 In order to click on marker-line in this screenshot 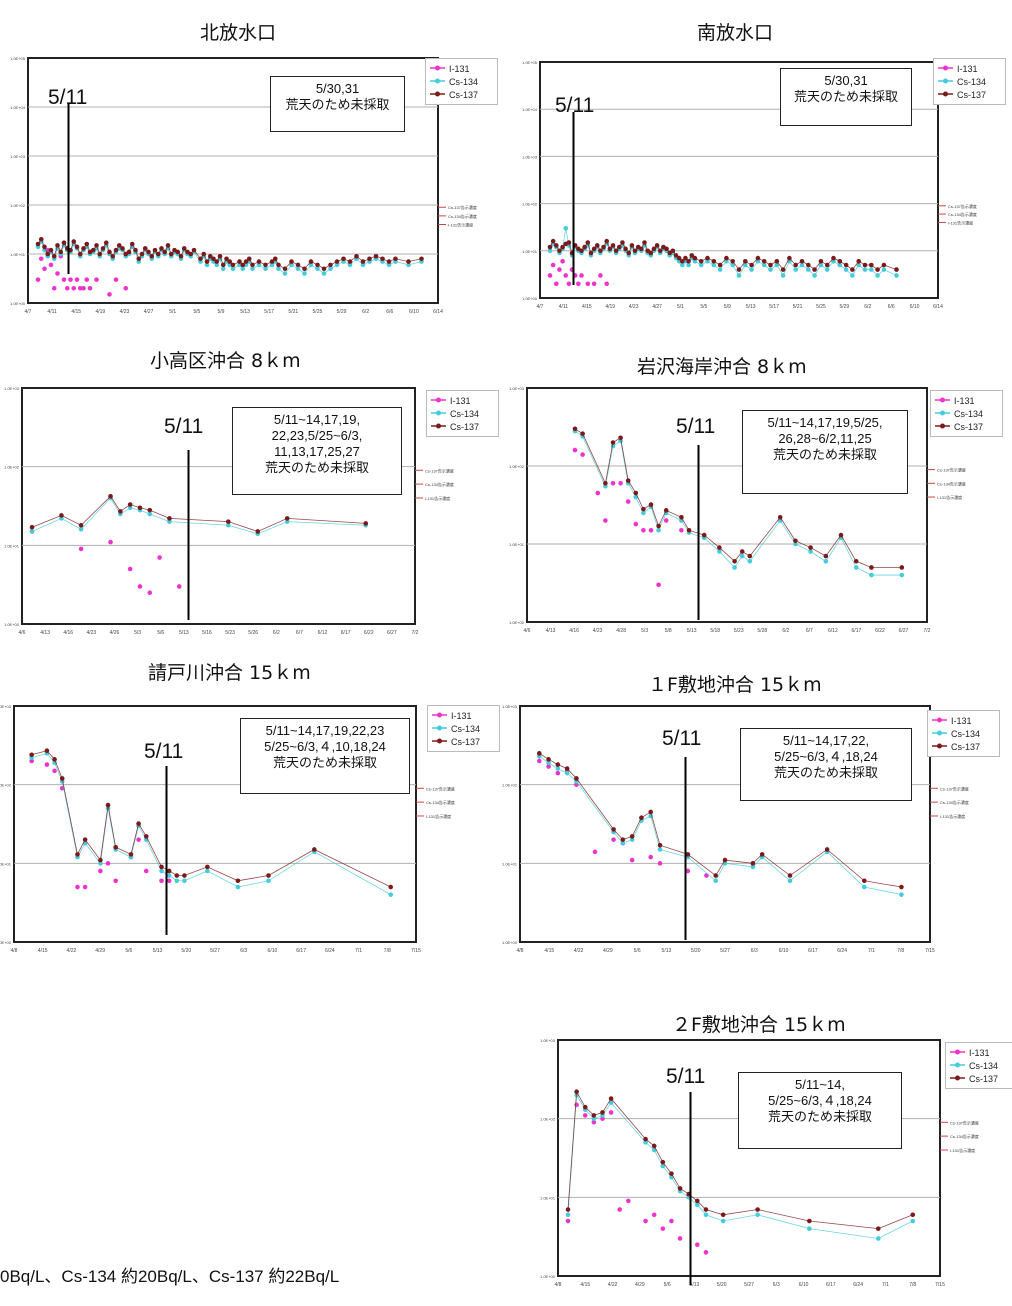, I will do `click(686, 848)`.